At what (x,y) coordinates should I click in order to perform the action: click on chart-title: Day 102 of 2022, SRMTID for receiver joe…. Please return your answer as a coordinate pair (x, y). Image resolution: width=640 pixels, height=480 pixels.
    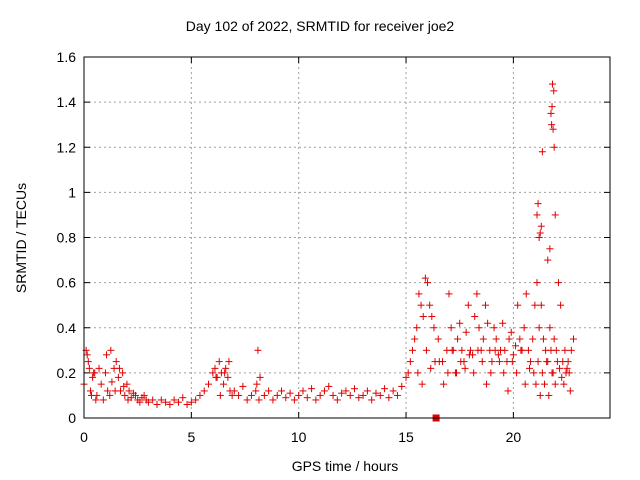
    Looking at the image, I should click on (320, 26).